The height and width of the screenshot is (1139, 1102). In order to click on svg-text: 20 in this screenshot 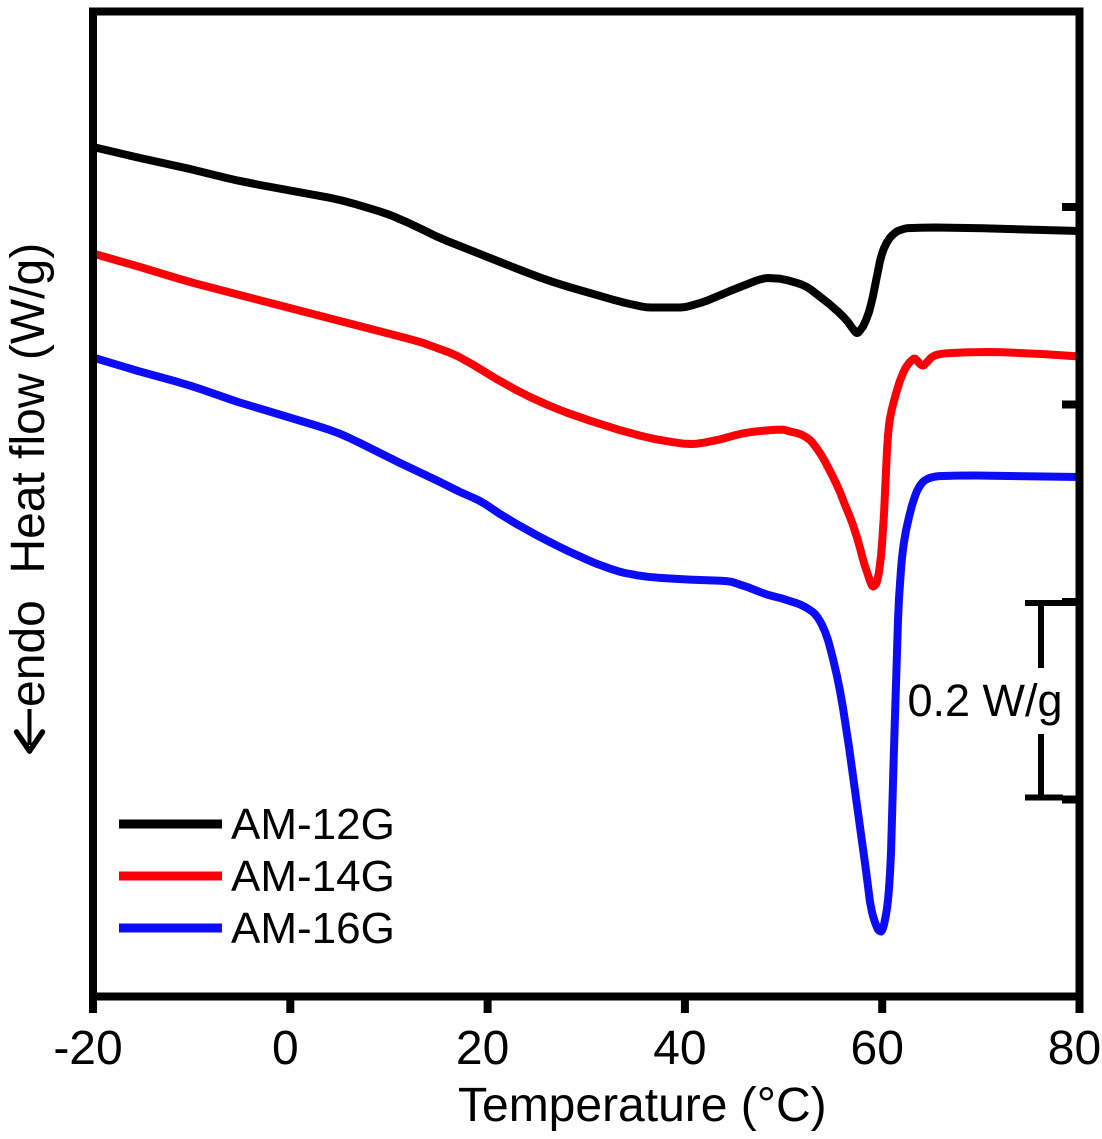, I will do `click(482, 1048)`.